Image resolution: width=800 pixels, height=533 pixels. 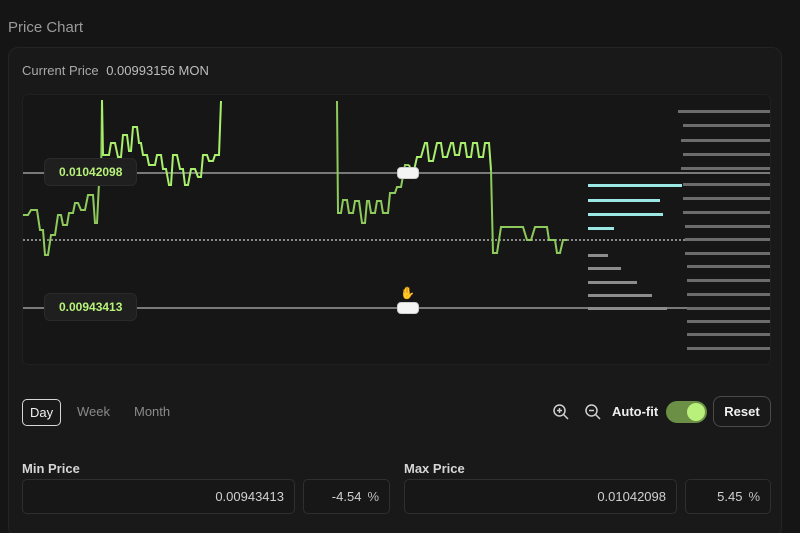 What do you see at coordinates (408, 173) in the screenshot?
I see `upper-range-handle` at bounding box center [408, 173].